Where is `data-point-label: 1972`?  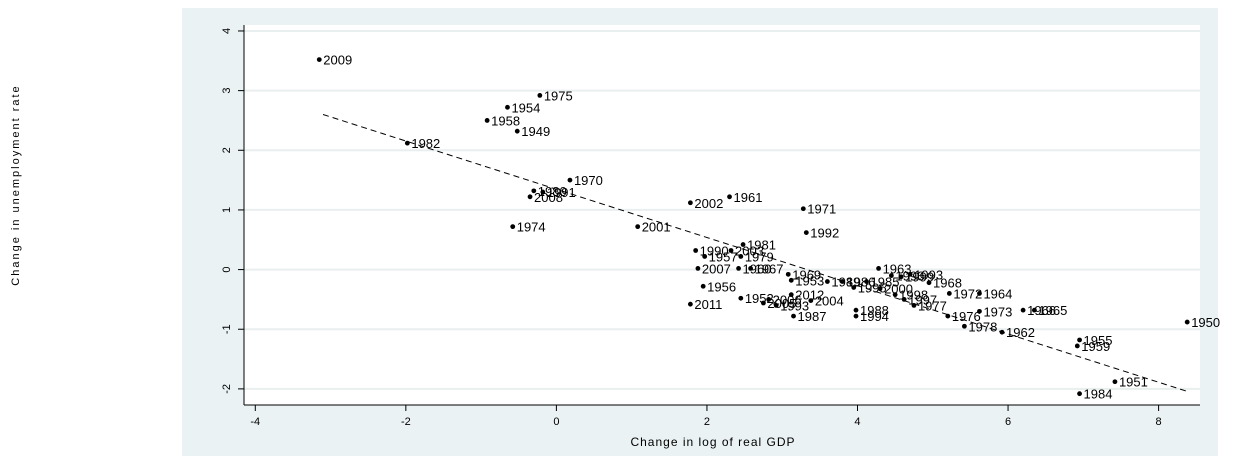 data-point-label: 1972 is located at coordinates (967, 293).